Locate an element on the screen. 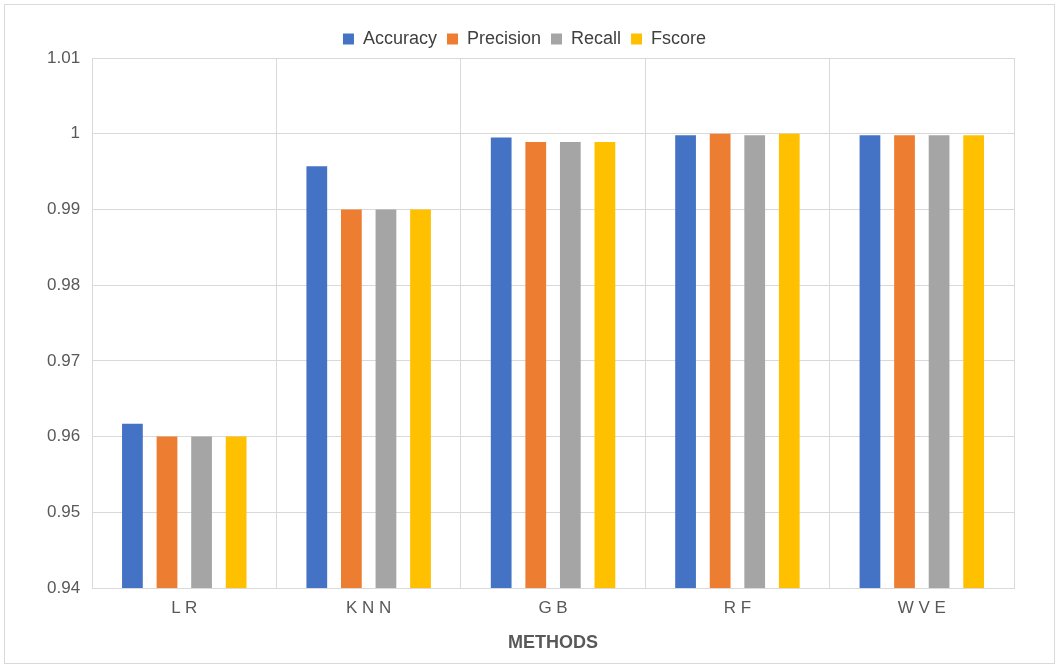 This screenshot has height=668, width=1059. legend-label: Precision is located at coordinates (504, 37).